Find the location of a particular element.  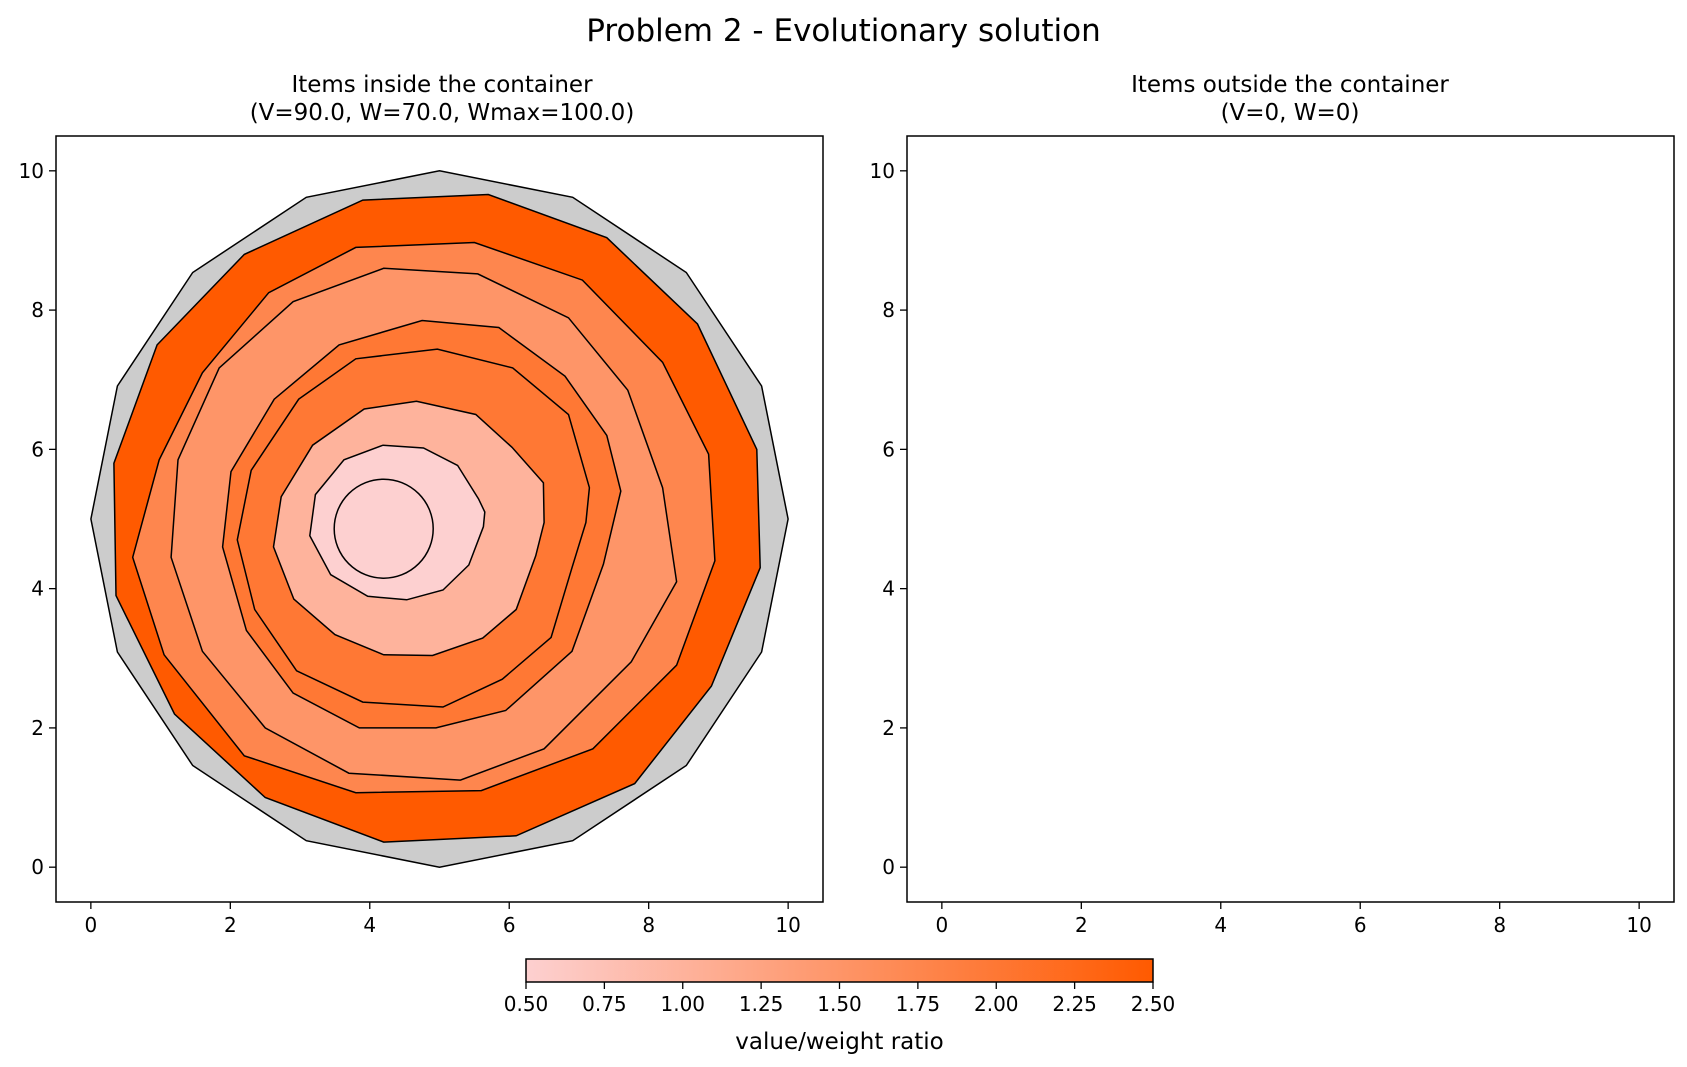

left-xtick-label: 6 is located at coordinates (509, 925).